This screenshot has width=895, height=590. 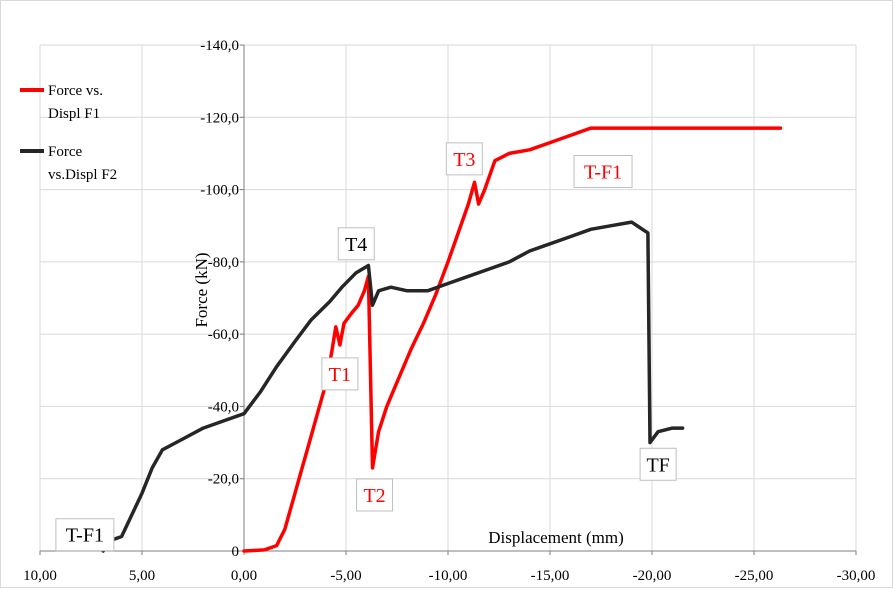 I want to click on annotation-label: TF, so click(x=657, y=465).